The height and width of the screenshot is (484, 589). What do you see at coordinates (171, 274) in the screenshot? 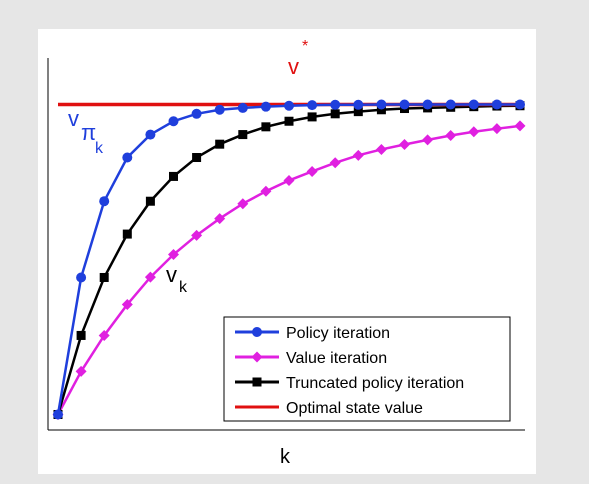
I see `v-k-annotation: v` at bounding box center [171, 274].